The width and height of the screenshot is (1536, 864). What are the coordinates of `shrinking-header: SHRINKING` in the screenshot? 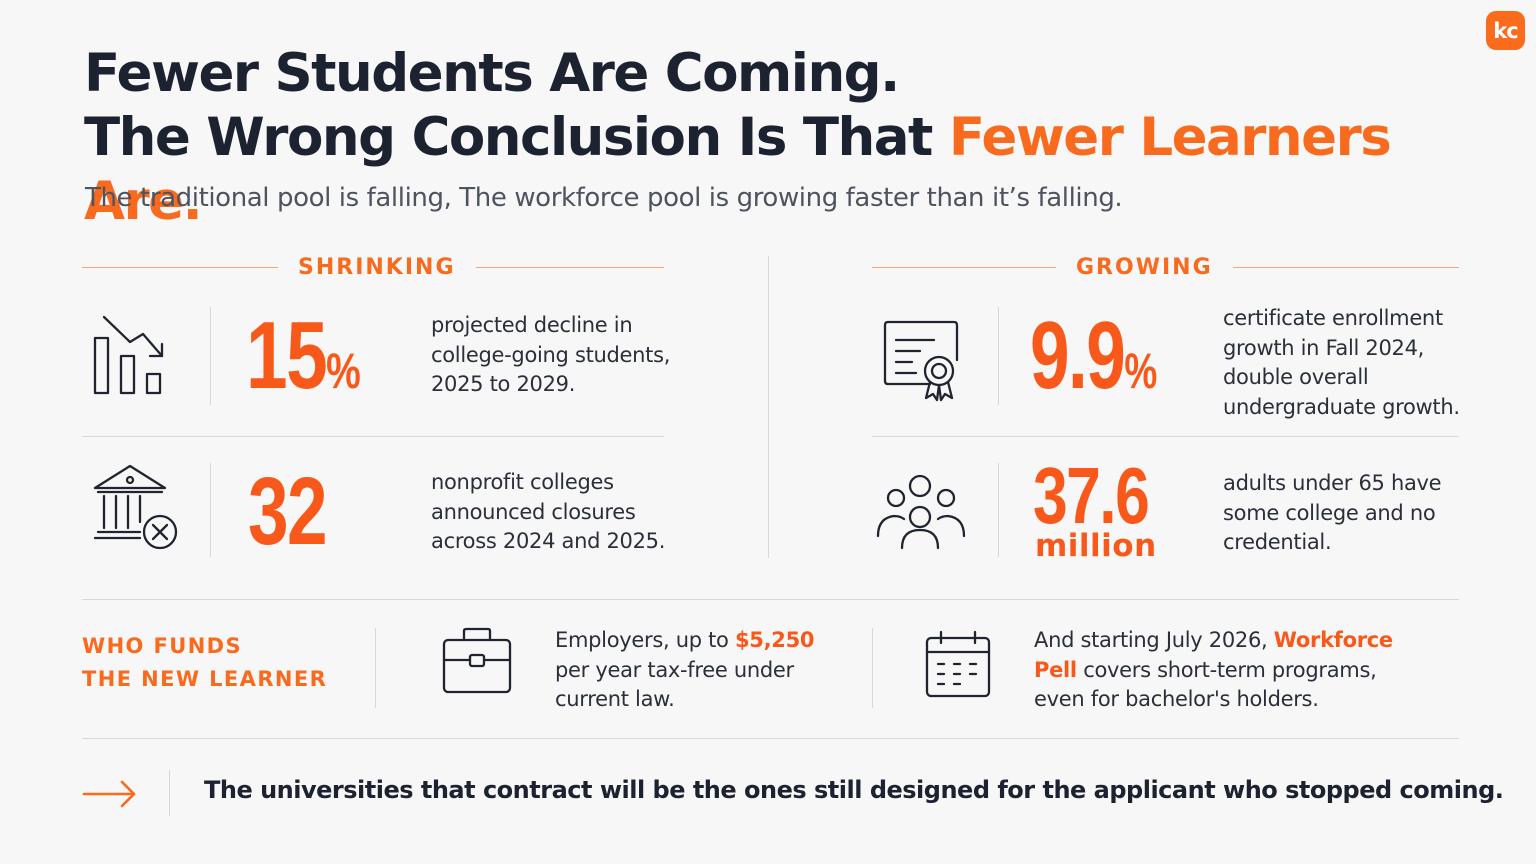 It's located at (373, 267).